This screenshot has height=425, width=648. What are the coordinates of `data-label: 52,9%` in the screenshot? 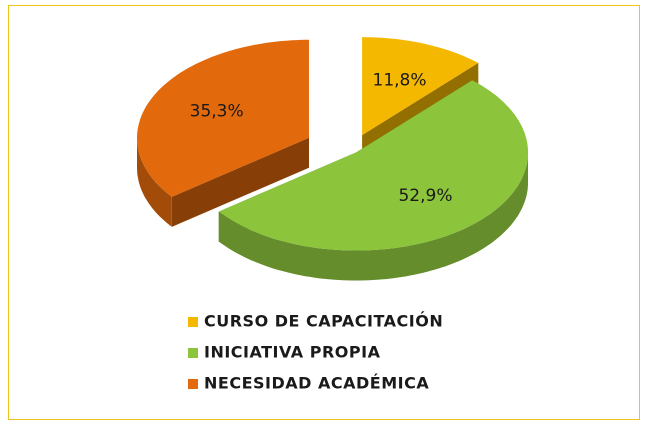 It's located at (425, 196).